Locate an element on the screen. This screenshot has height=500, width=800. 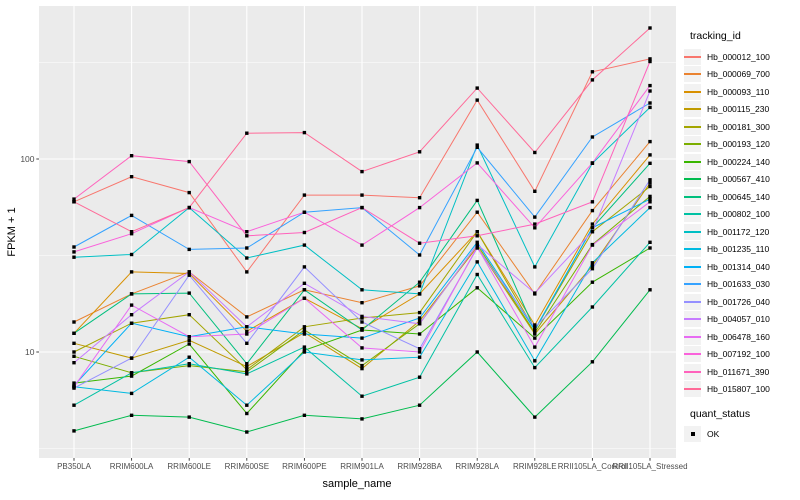
legend-item-Hb_001726_040: Hb_001726_040 is located at coordinates (741, 302).